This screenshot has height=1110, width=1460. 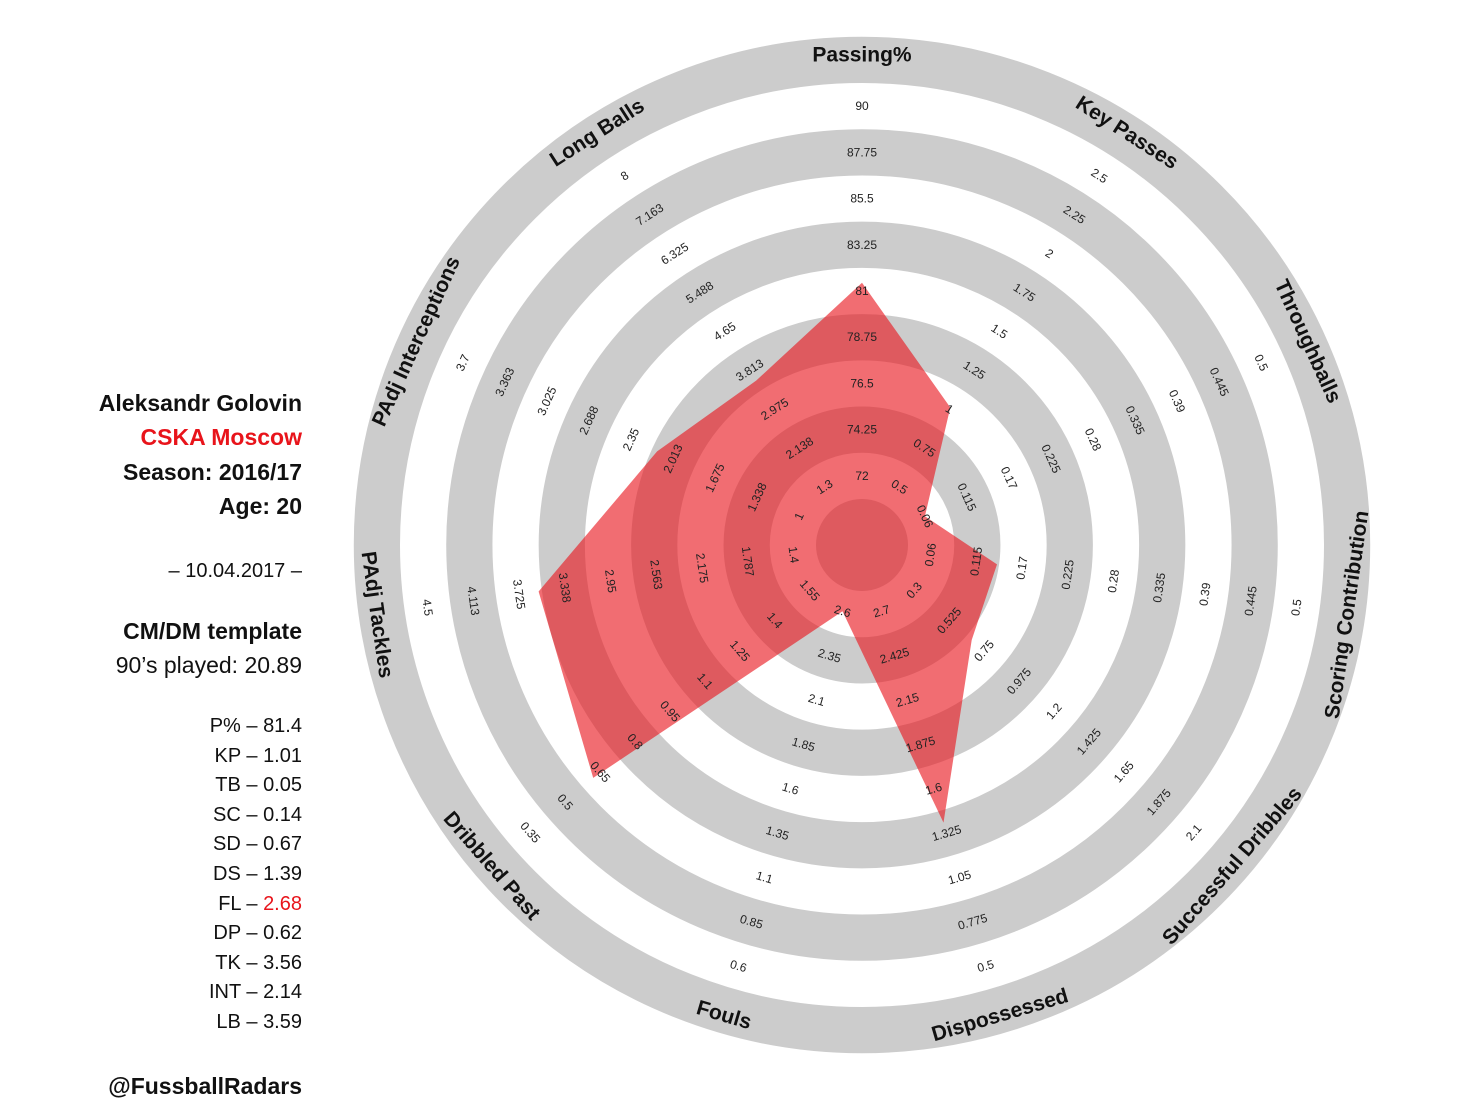 I want to click on stat-abbr: SD –, so click(x=238, y=844).